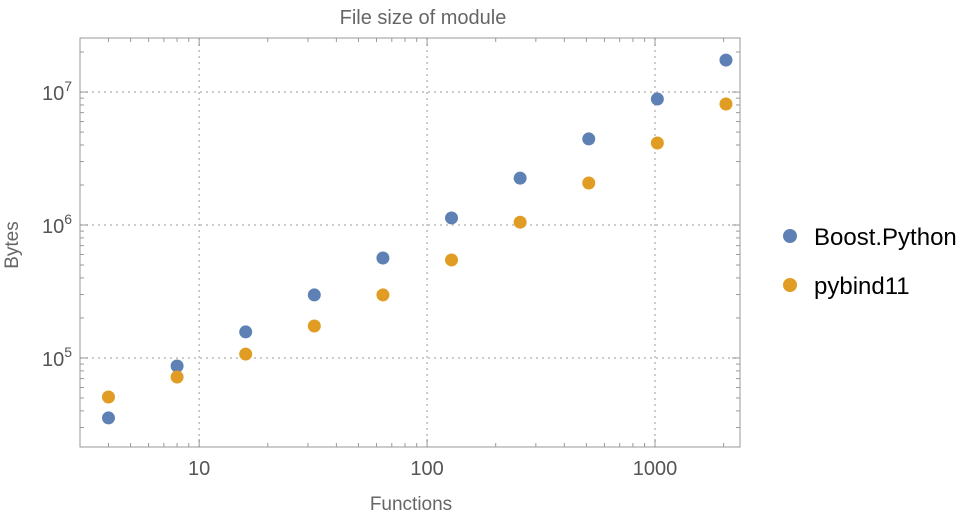  What do you see at coordinates (12, 245) in the screenshot?
I see `y-axis-label: Bytes` at bounding box center [12, 245].